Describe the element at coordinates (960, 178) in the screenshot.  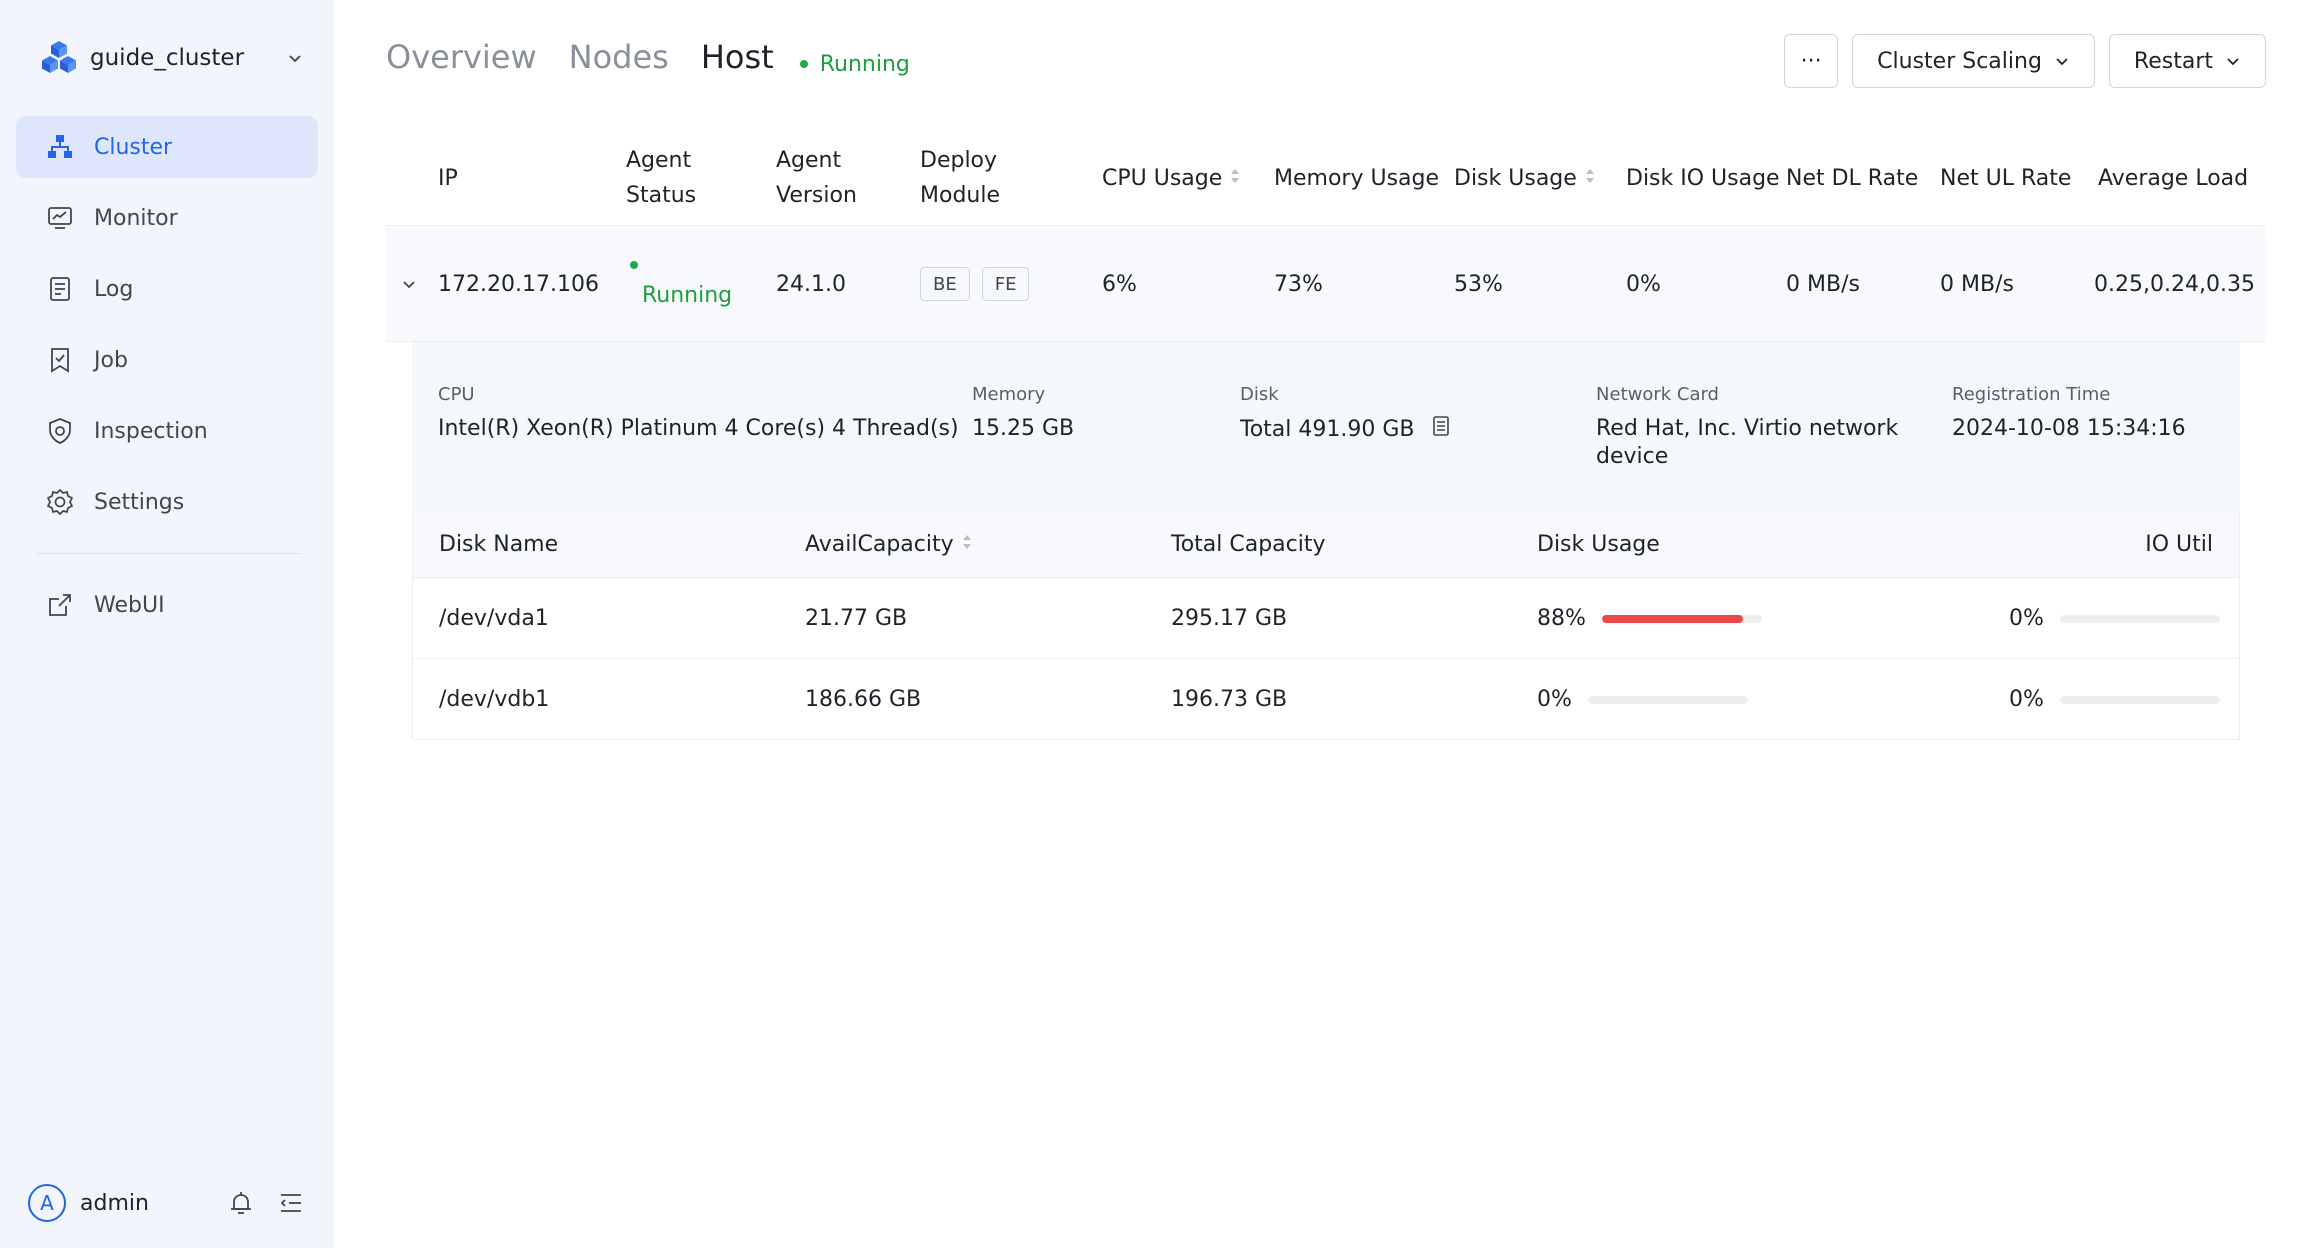
I see `column-deploy-module: Deploy Module` at that location.